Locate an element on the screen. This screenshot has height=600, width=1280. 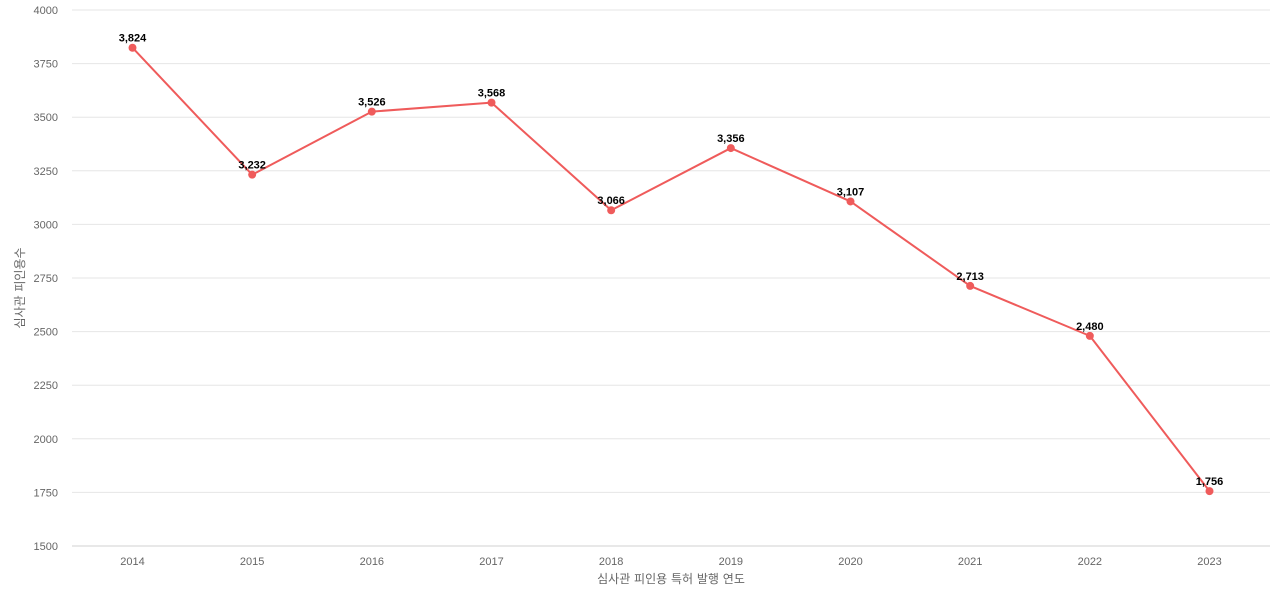
data-label: 3,568 is located at coordinates (492, 94).